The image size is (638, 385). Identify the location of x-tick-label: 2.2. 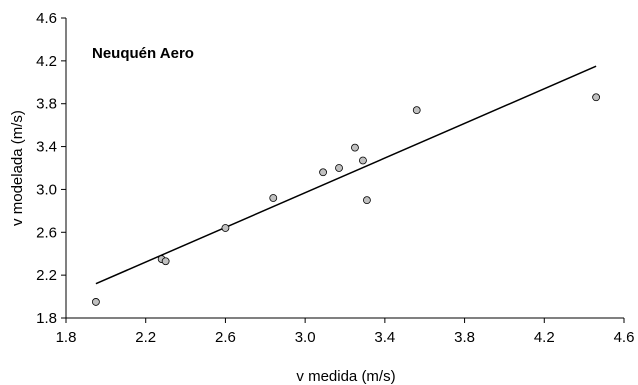
(145, 337).